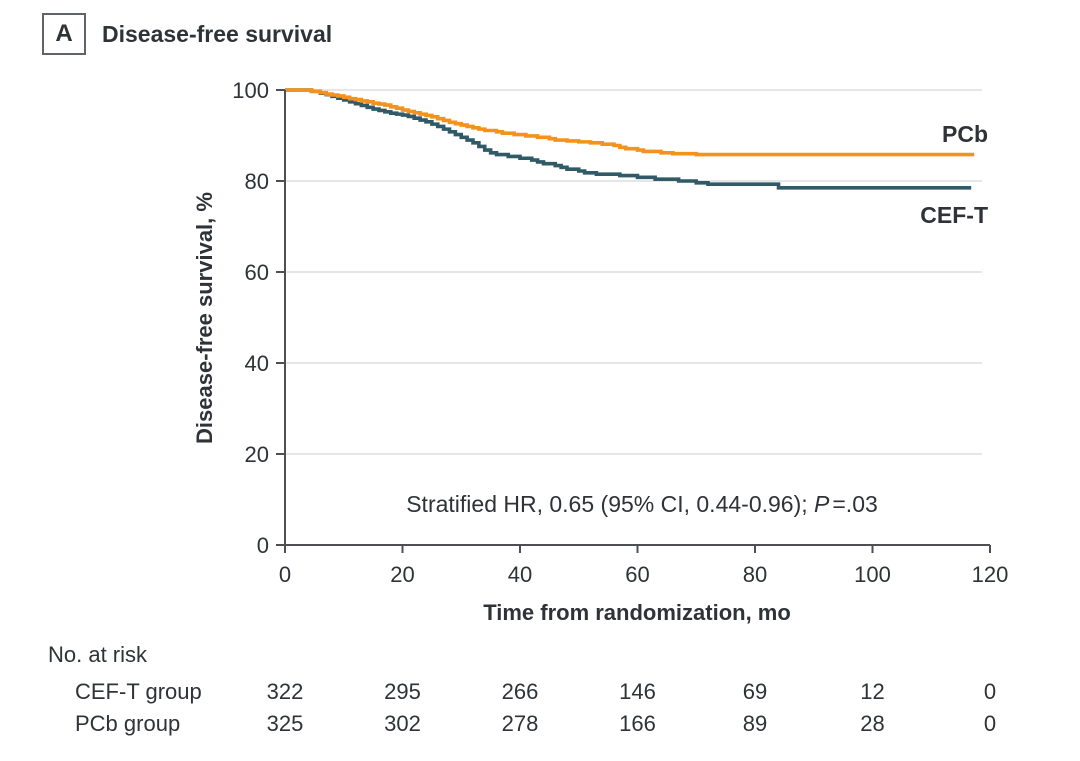  What do you see at coordinates (637, 574) in the screenshot?
I see `x-tick-label: 60` at bounding box center [637, 574].